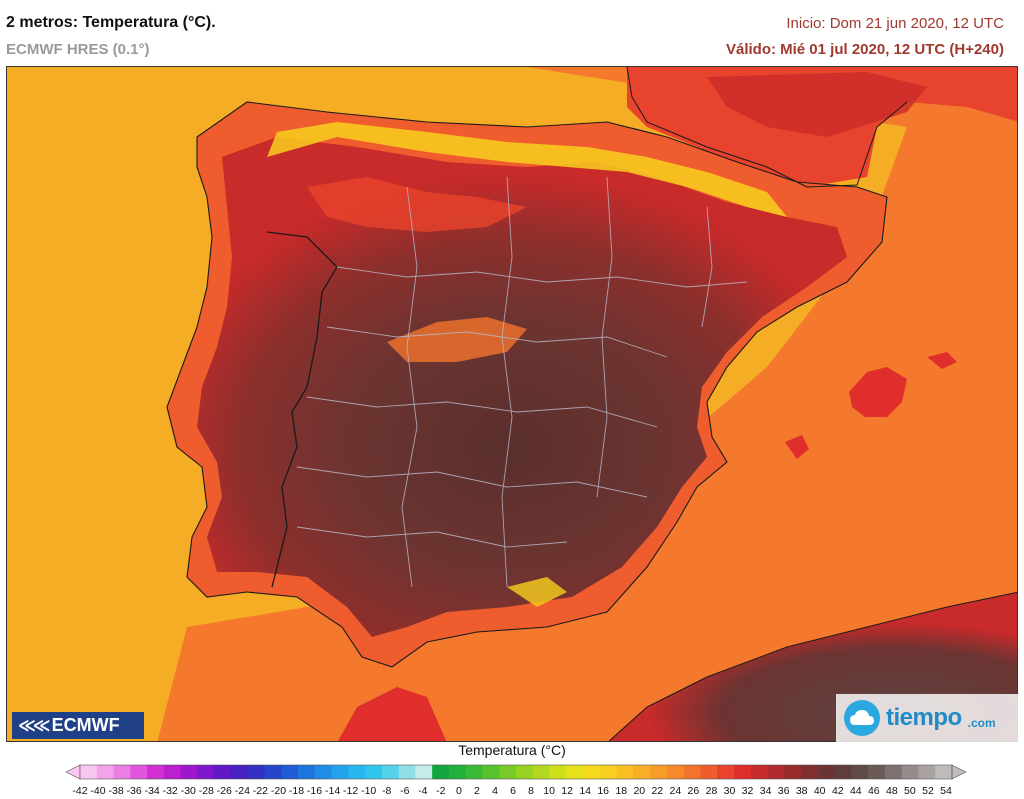  I want to click on legend-tick-label: 44, so click(855, 791).